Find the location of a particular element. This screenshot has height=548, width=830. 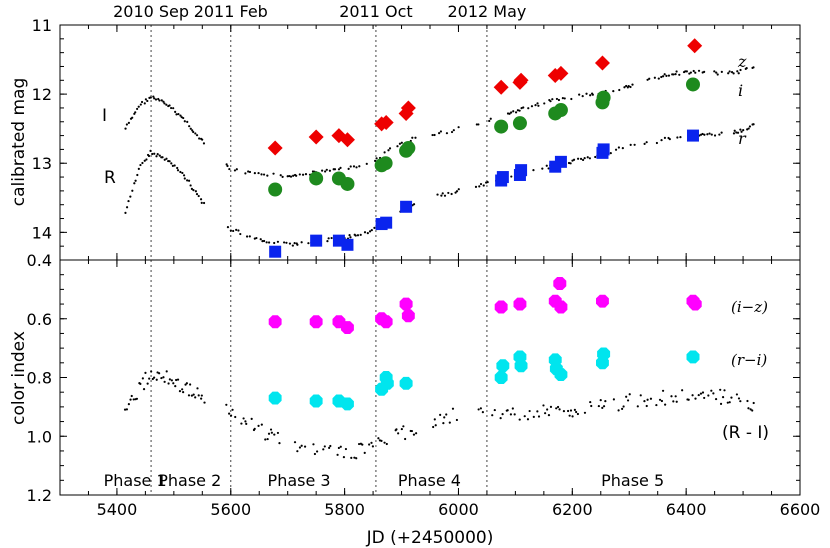

x-tick-label: 6200 is located at coordinates (572, 509).